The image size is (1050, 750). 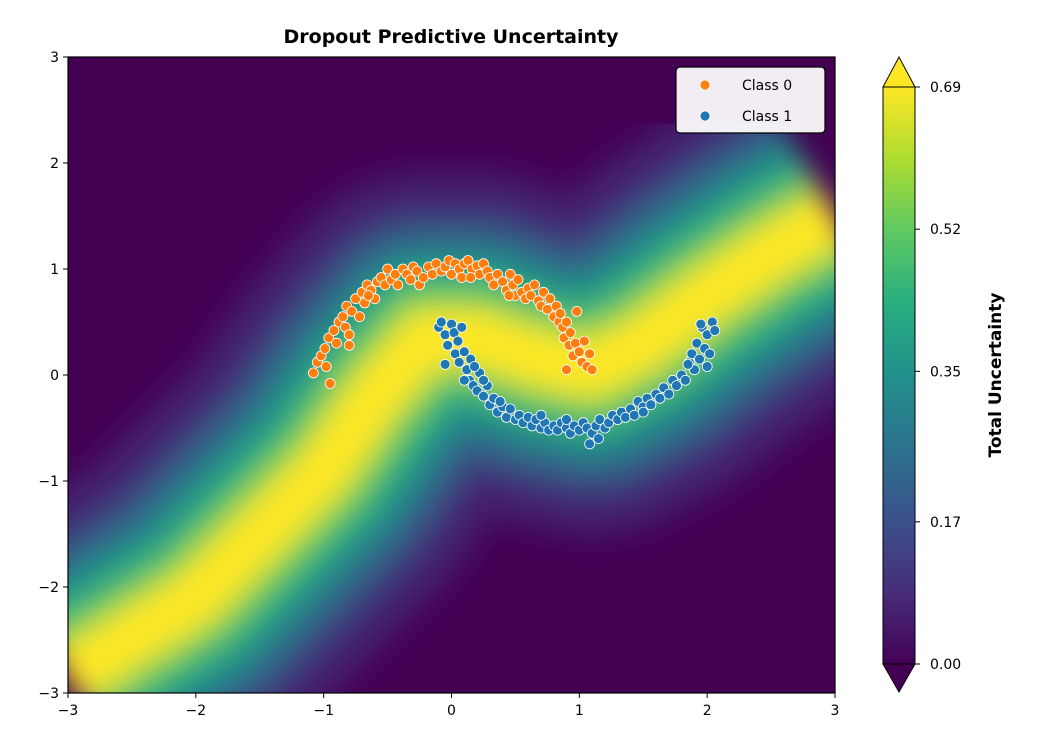 What do you see at coordinates (68, 711) in the screenshot?
I see `x-tick-label: −3` at bounding box center [68, 711].